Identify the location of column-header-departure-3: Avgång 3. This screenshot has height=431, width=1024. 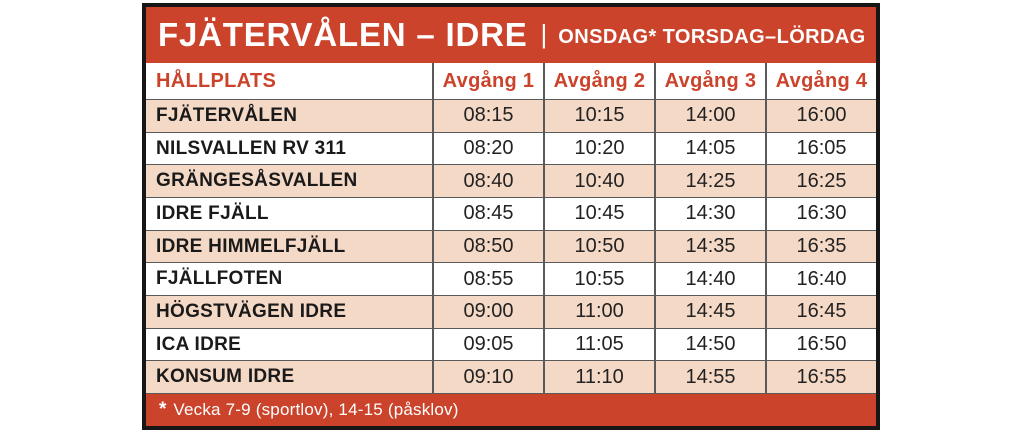
(709, 81).